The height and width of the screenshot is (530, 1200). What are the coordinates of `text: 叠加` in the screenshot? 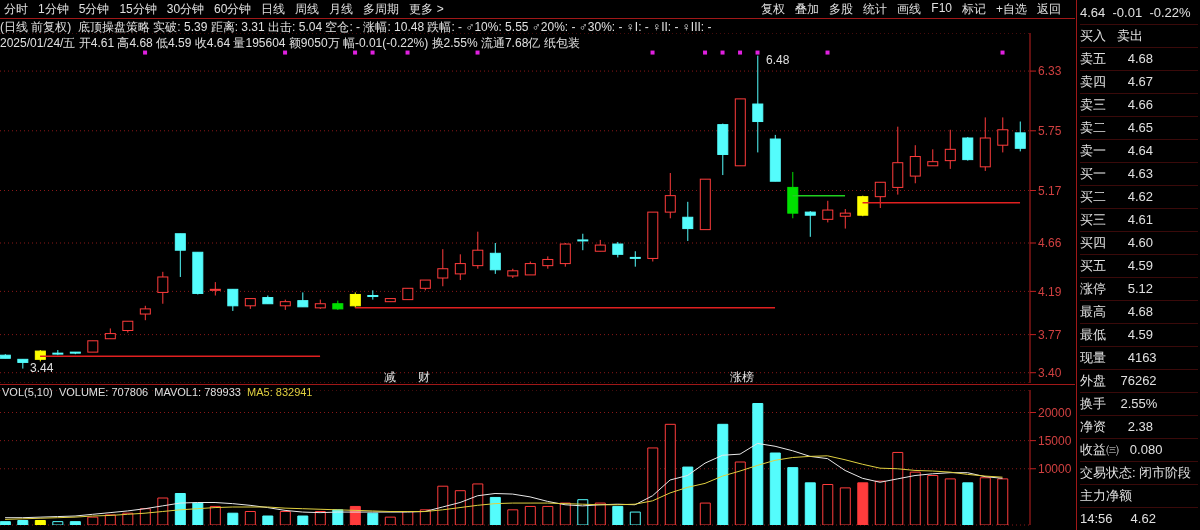 It's located at (807, 9).